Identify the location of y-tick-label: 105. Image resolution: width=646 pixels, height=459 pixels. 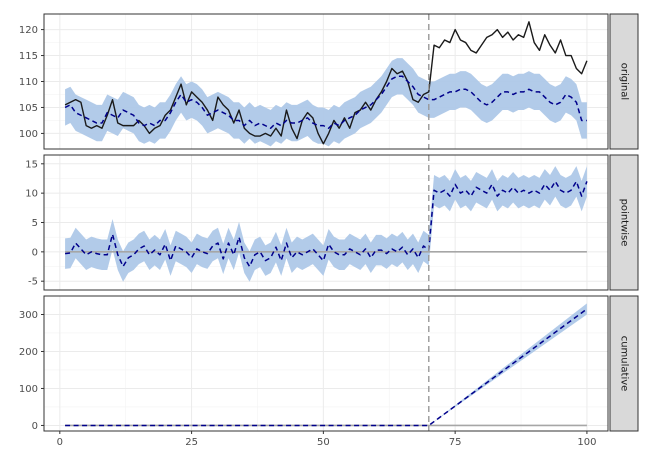
(28, 108).